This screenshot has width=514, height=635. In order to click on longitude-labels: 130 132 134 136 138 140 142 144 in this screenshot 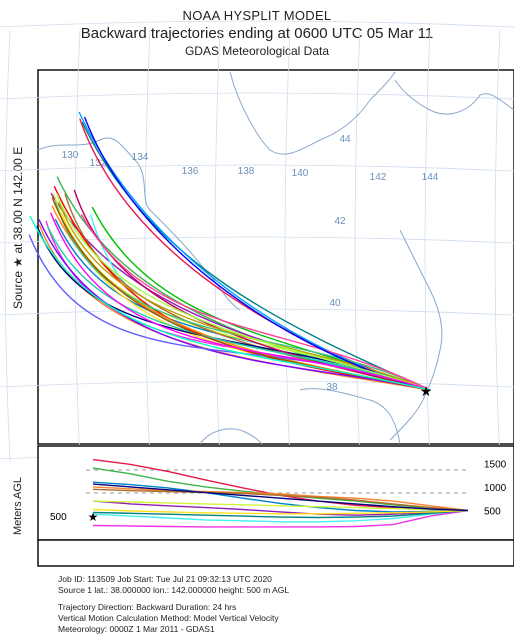, I will do `click(250, 166)`.